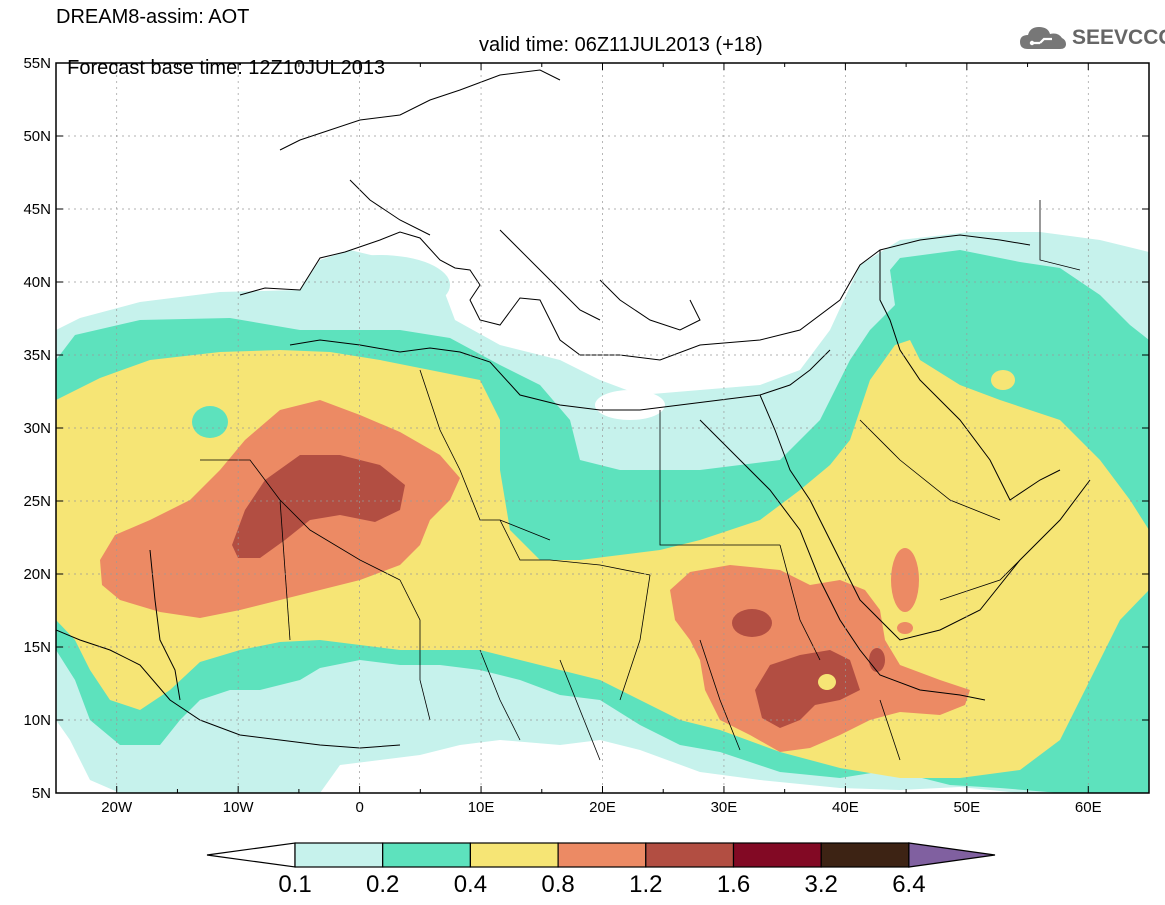  What do you see at coordinates (952, 855) in the screenshot?
I see `colorbar-over-arrow` at bounding box center [952, 855].